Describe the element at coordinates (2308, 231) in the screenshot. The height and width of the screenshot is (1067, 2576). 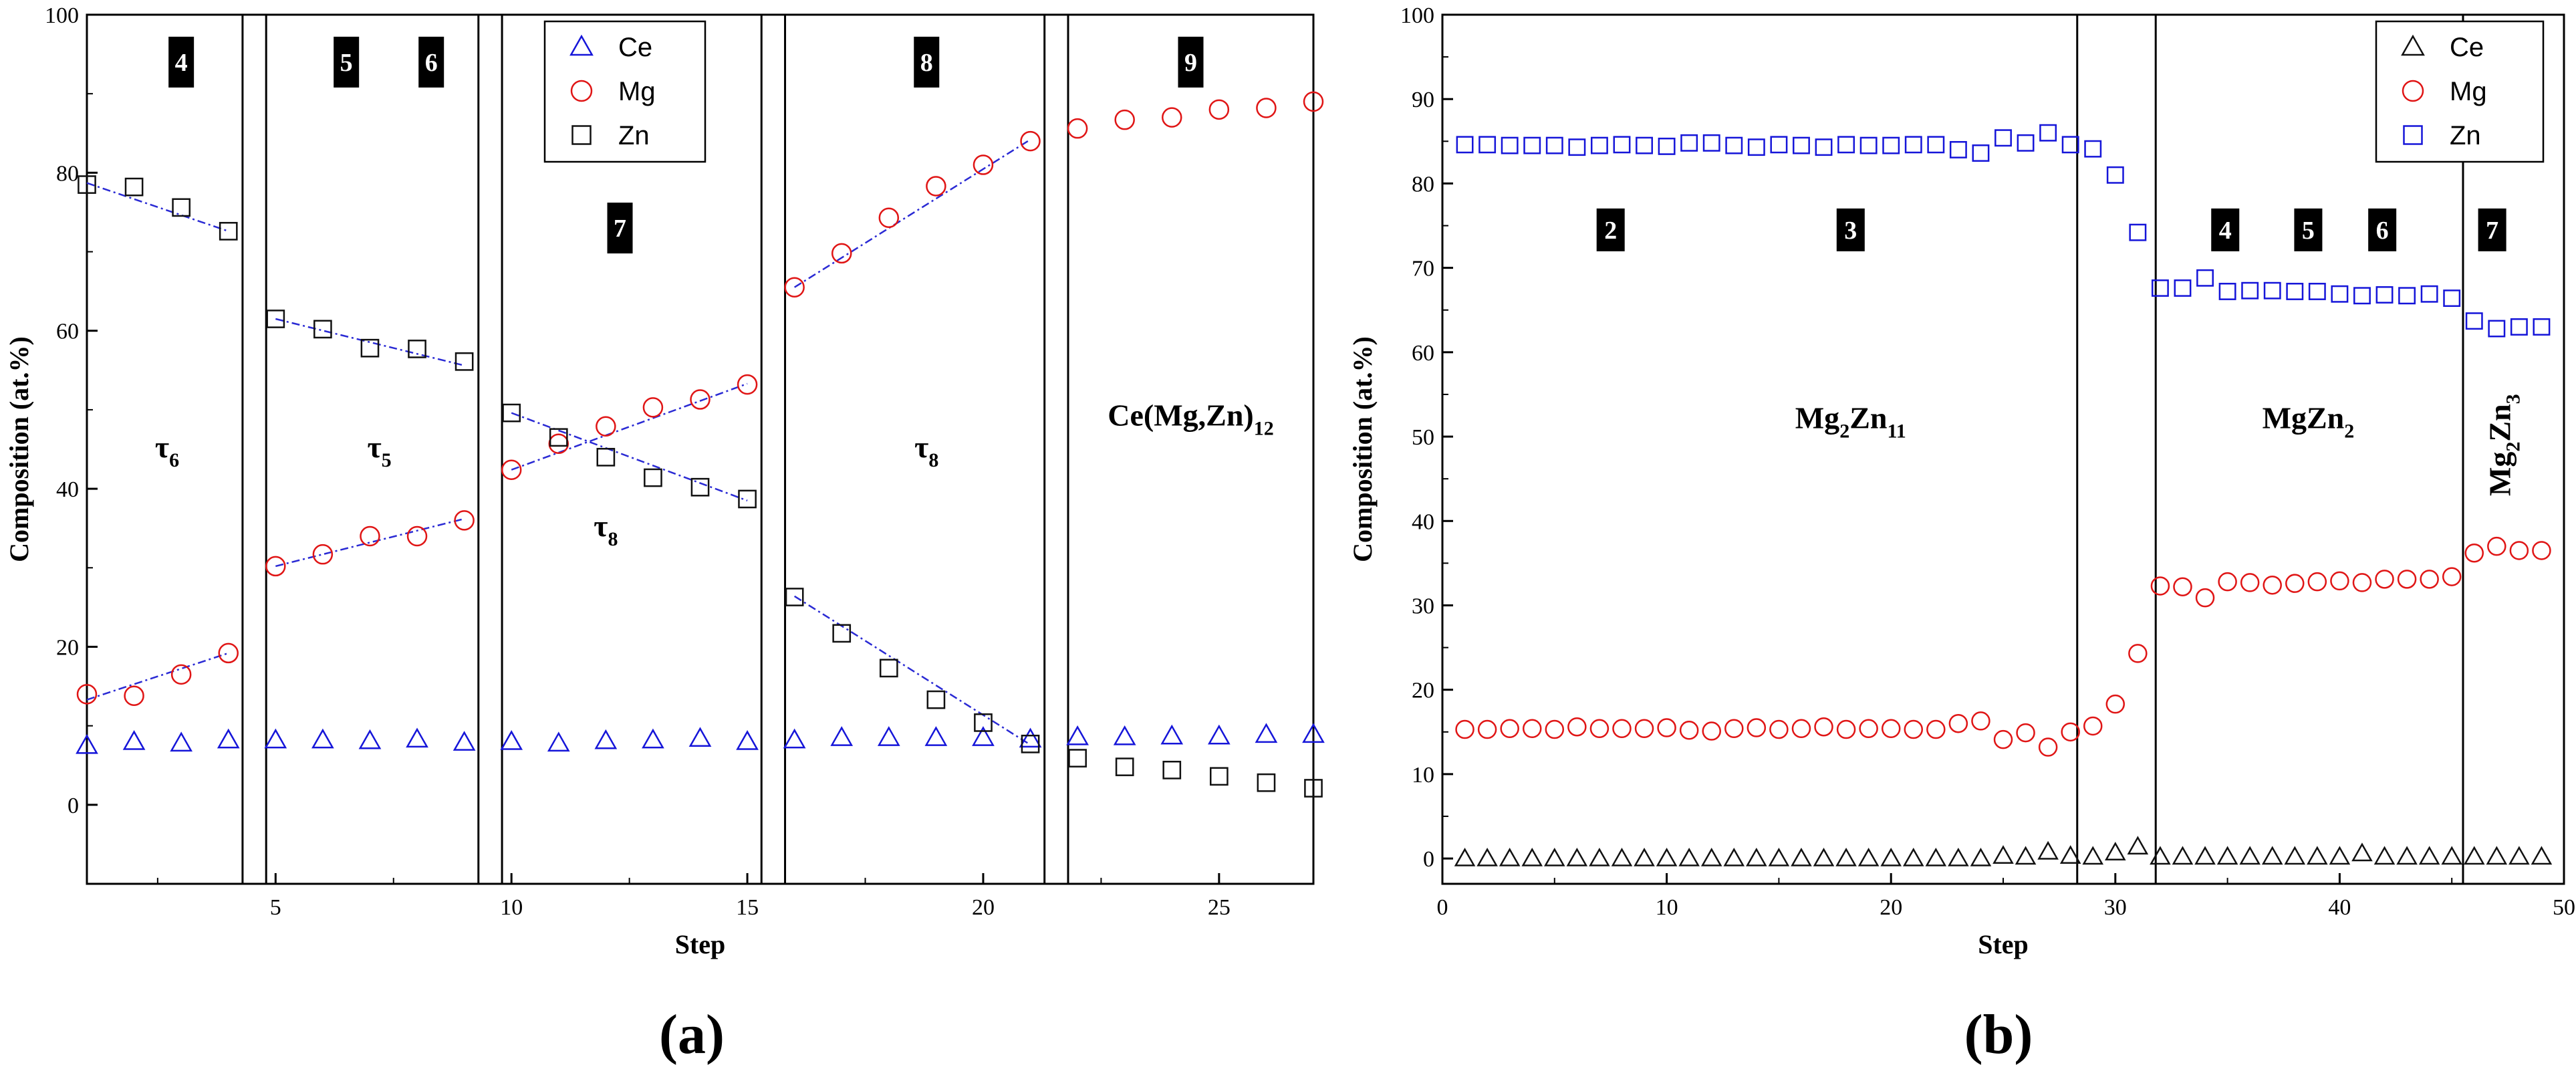
I see `region-number-text: 5` at that location.